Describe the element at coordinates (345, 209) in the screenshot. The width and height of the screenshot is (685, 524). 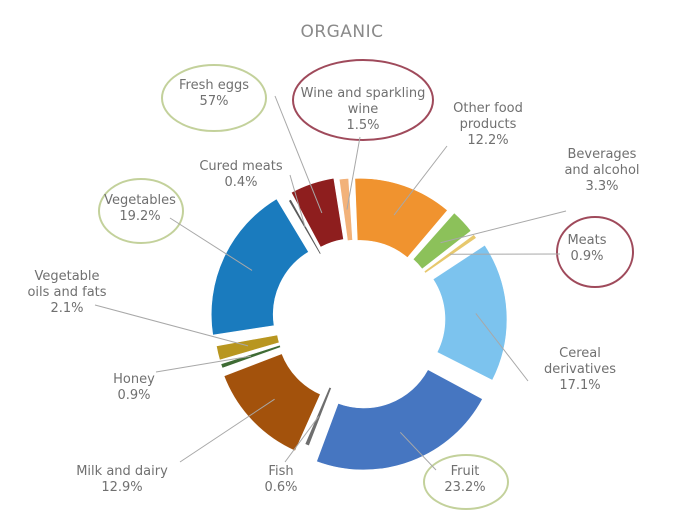
I see `slice-wine-and-sparkling-wine` at that location.